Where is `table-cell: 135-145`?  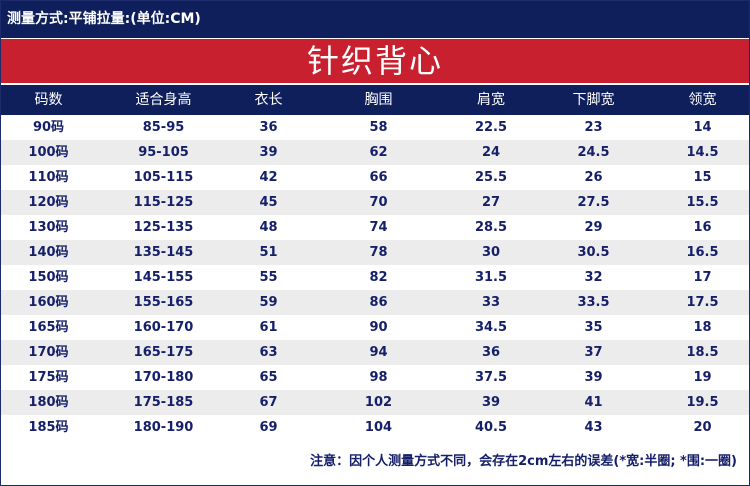
table-cell: 135-145 is located at coordinates (163, 252).